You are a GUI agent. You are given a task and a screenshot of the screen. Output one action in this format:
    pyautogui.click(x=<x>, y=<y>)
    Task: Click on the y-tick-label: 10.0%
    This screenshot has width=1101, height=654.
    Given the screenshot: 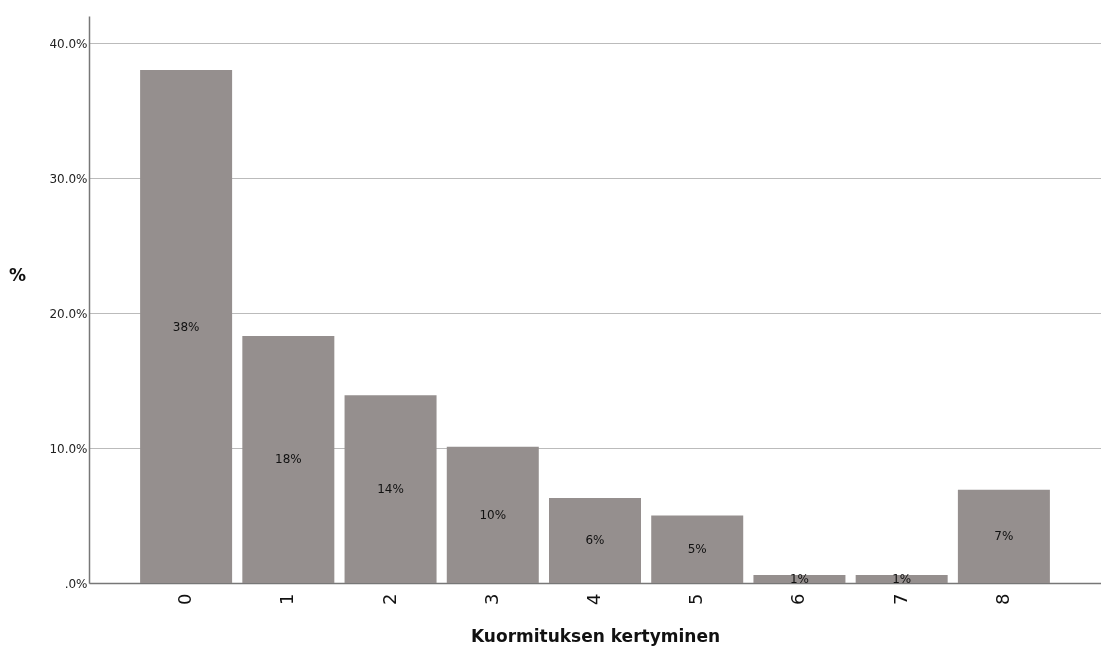 What is the action you would take?
    pyautogui.click(x=68, y=448)
    